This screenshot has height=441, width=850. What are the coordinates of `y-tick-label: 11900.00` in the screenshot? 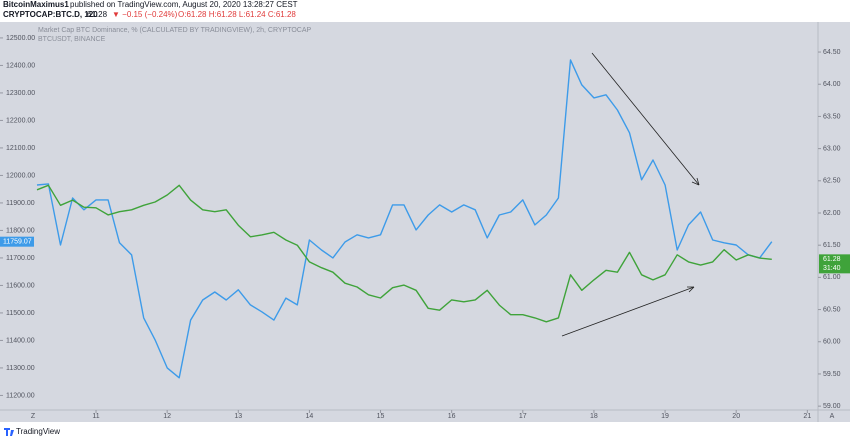 It's located at (20, 203).